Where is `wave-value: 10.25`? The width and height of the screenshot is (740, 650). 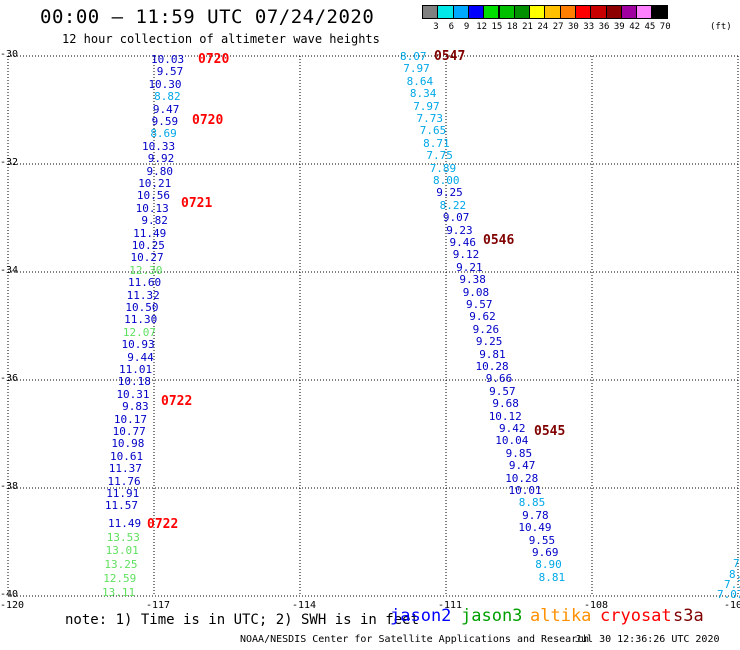
wave-value: 10.25 is located at coordinates (148, 245).